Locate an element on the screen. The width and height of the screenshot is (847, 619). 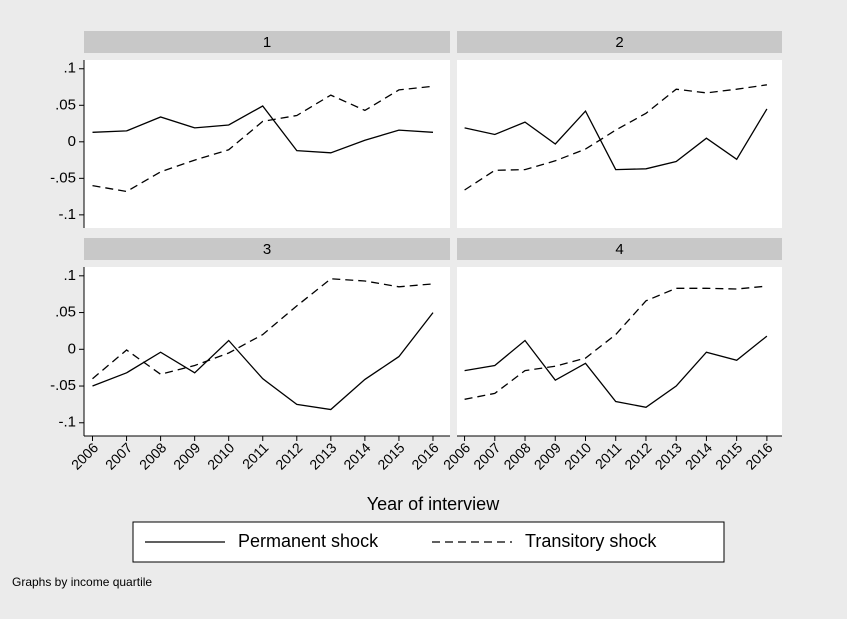
legend-label: Transitory shock is located at coordinates (591, 541).